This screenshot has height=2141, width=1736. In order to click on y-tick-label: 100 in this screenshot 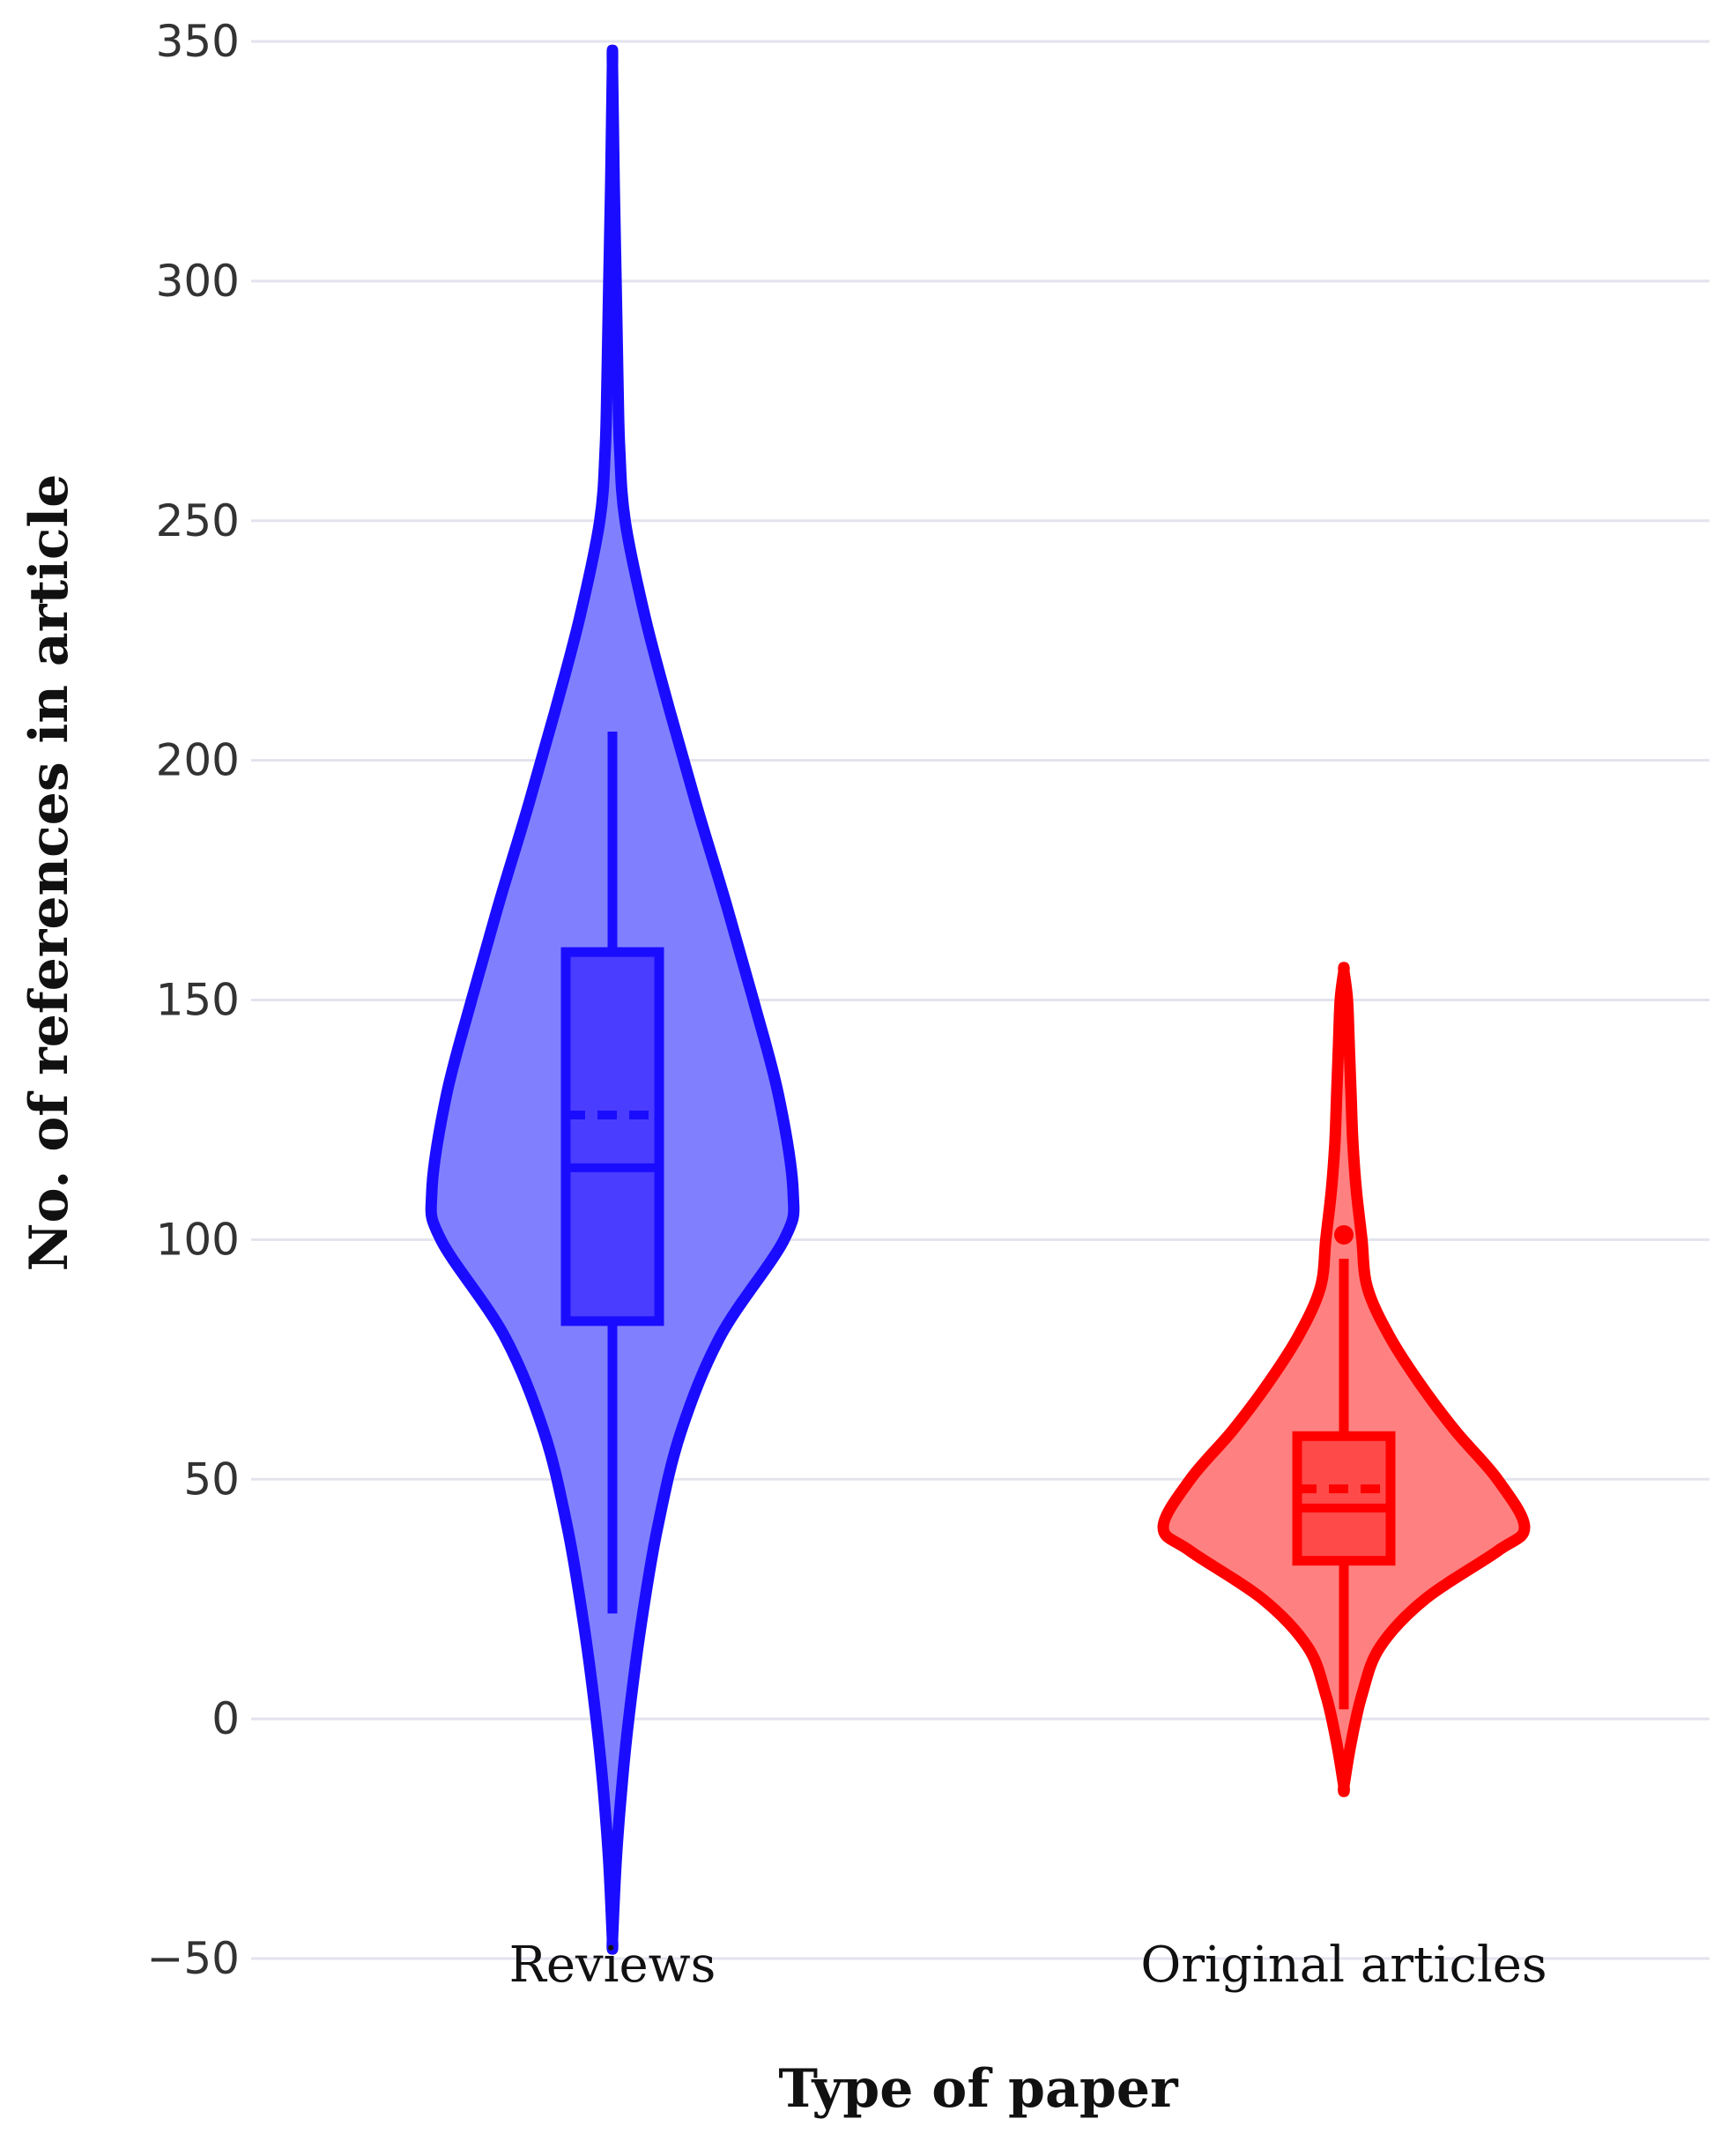, I will do `click(198, 1239)`.